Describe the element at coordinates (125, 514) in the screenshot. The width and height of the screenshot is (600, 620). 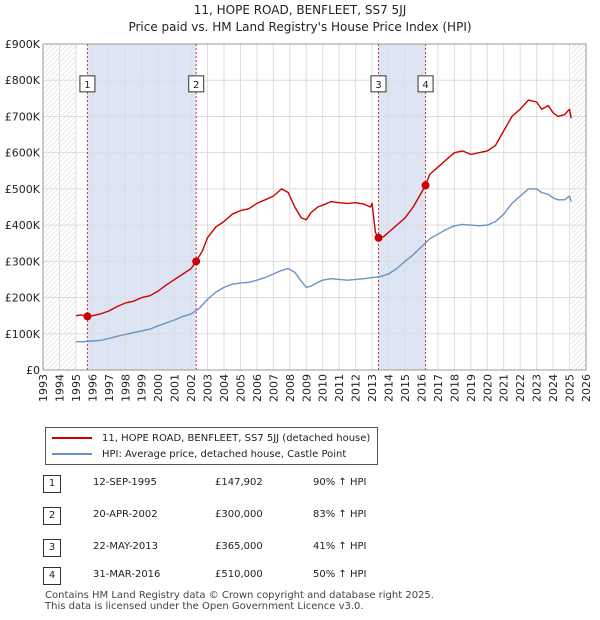
I see `transaction-date: 20-APR-2002` at that location.